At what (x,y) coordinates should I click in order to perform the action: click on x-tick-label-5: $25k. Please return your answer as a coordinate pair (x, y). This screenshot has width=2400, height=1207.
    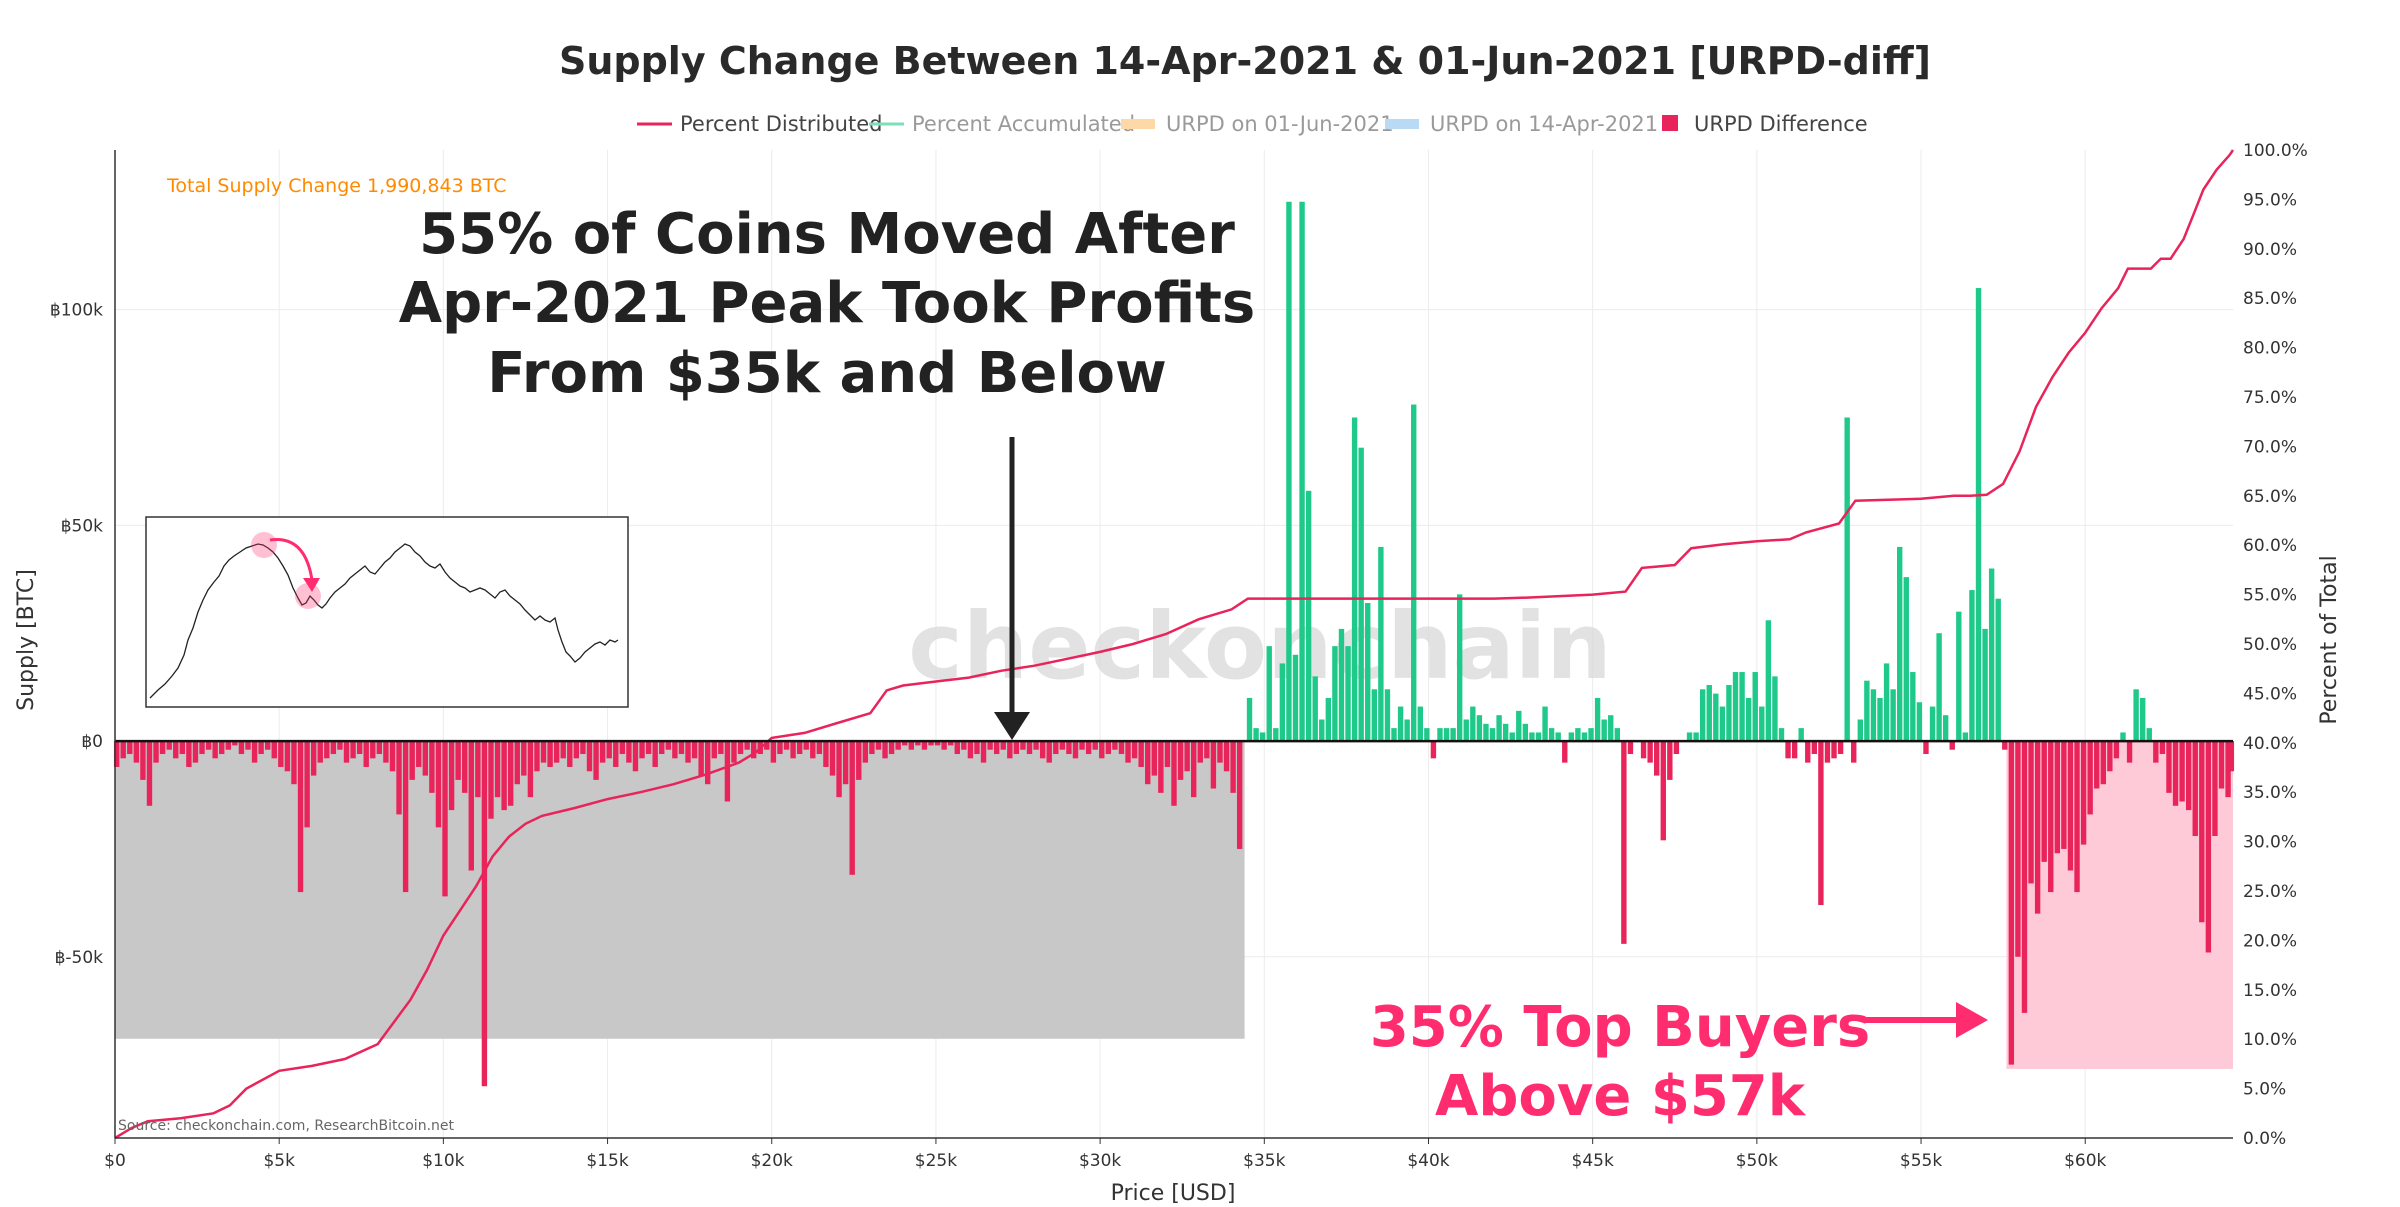
    Looking at the image, I should click on (936, 1161).